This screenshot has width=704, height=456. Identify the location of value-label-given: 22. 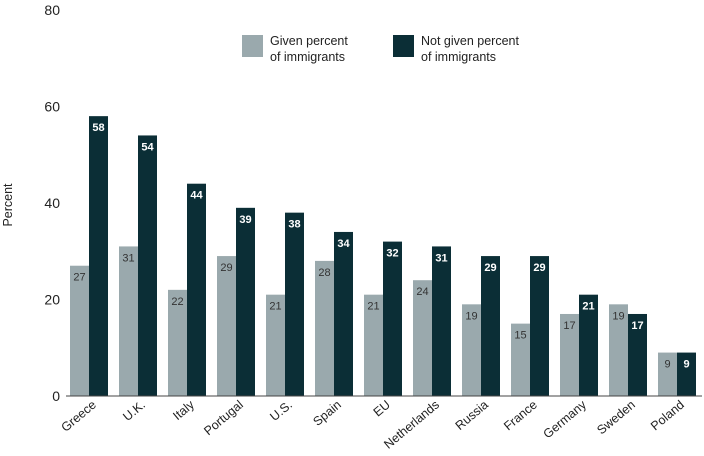
(177, 302).